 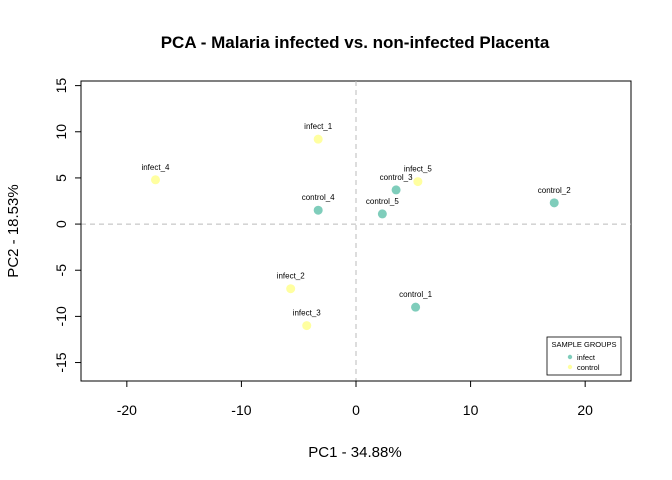 I want to click on data-point-label: control_4, so click(x=318, y=197).